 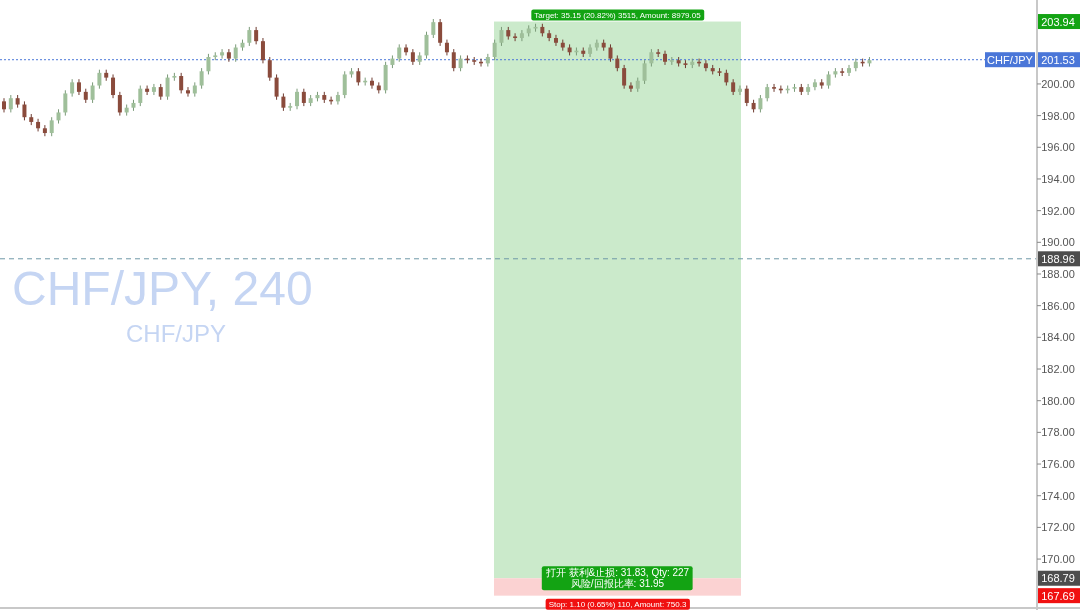 I want to click on y-tick-label: 186.00, so click(x=1058, y=305).